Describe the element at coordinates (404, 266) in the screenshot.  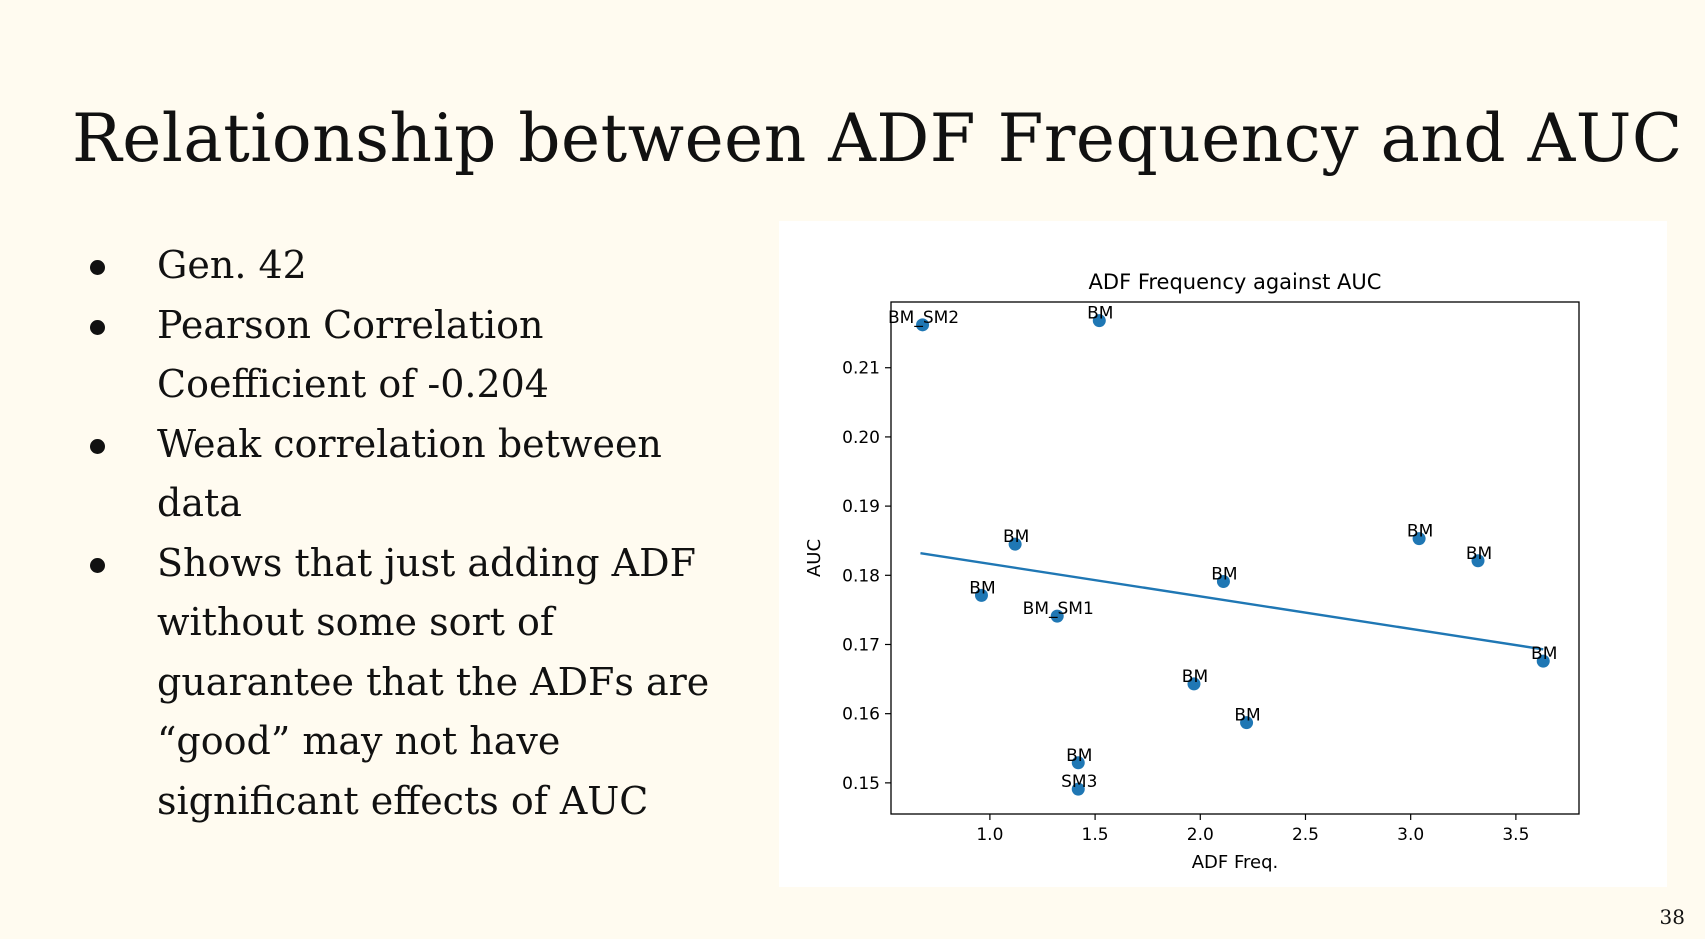
I see `bullet-item: Gen. 42` at that location.